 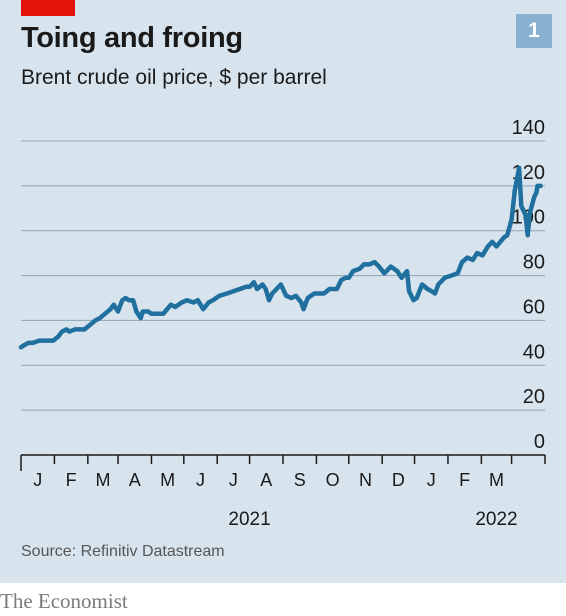 What do you see at coordinates (167, 480) in the screenshot?
I see `x-month-label-4: M` at bounding box center [167, 480].